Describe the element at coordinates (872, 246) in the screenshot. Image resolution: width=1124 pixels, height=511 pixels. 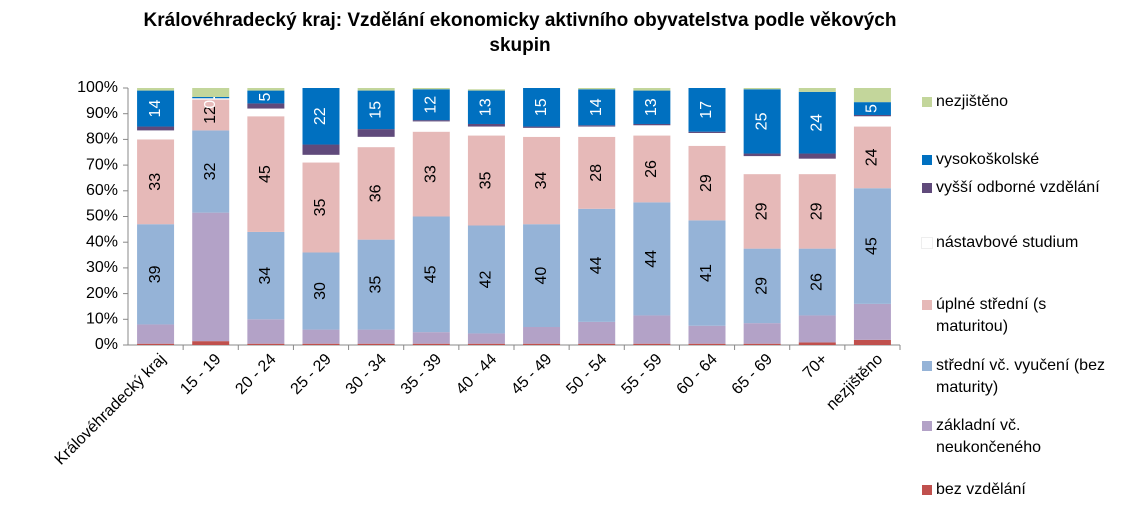
I see `data-label: 45` at that location.